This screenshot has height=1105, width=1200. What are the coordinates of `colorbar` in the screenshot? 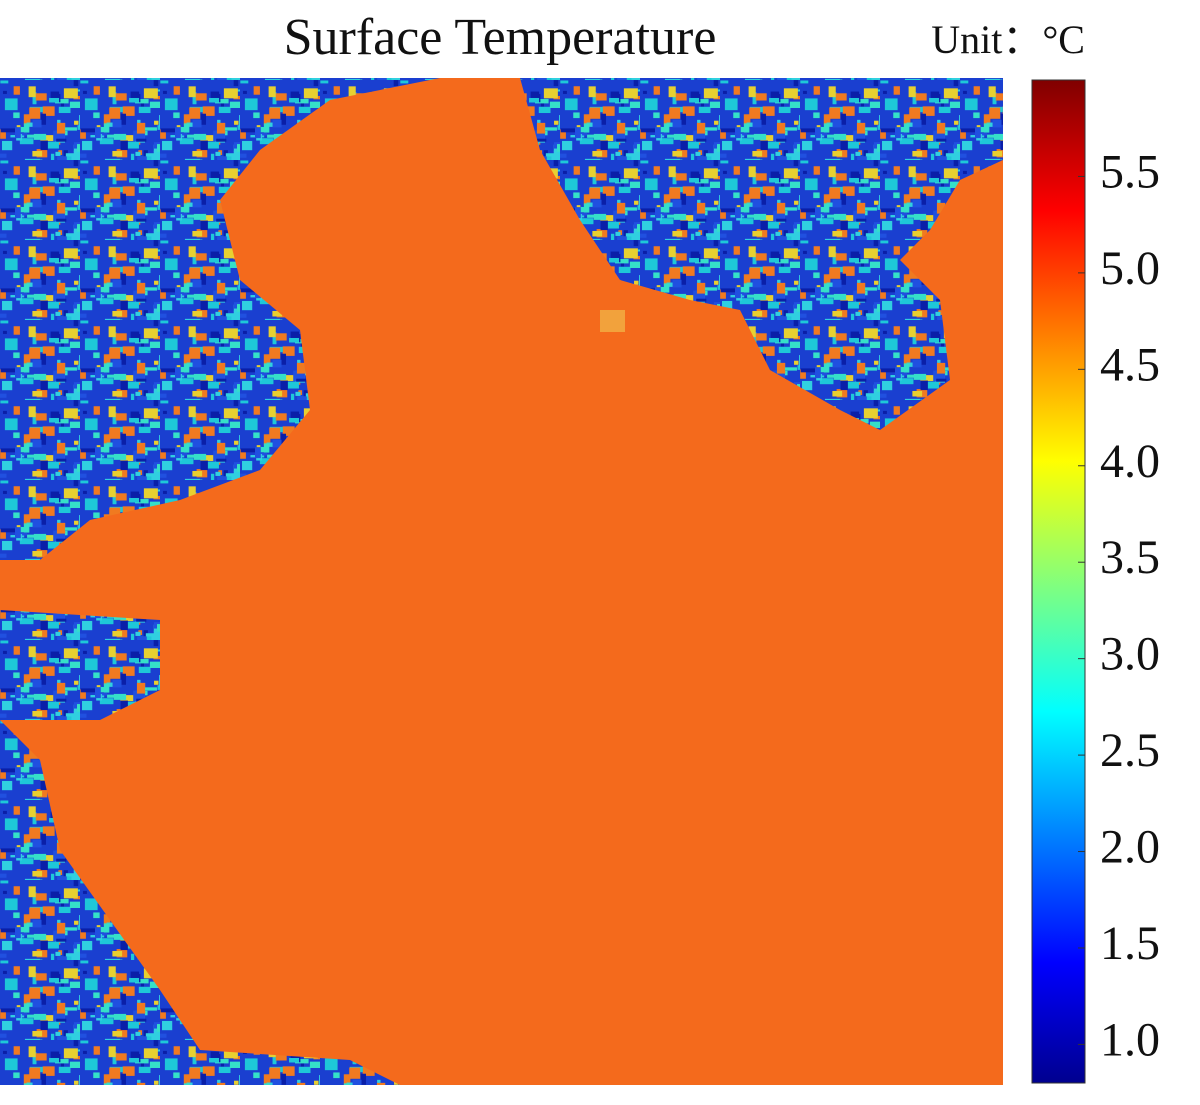 It's located at (1058, 581).